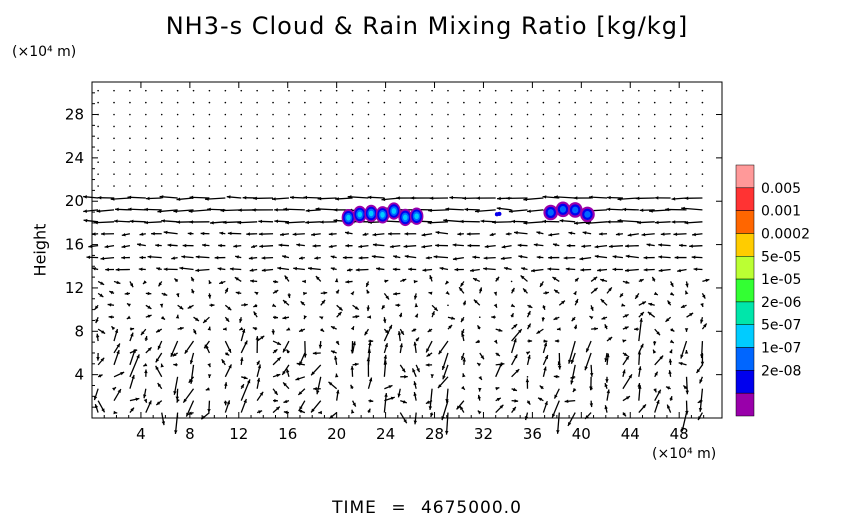 Image resolution: width=854 pixels, height=519 pixels. Describe the element at coordinates (190, 434) in the screenshot. I see `x-tick-label: 8` at that location.